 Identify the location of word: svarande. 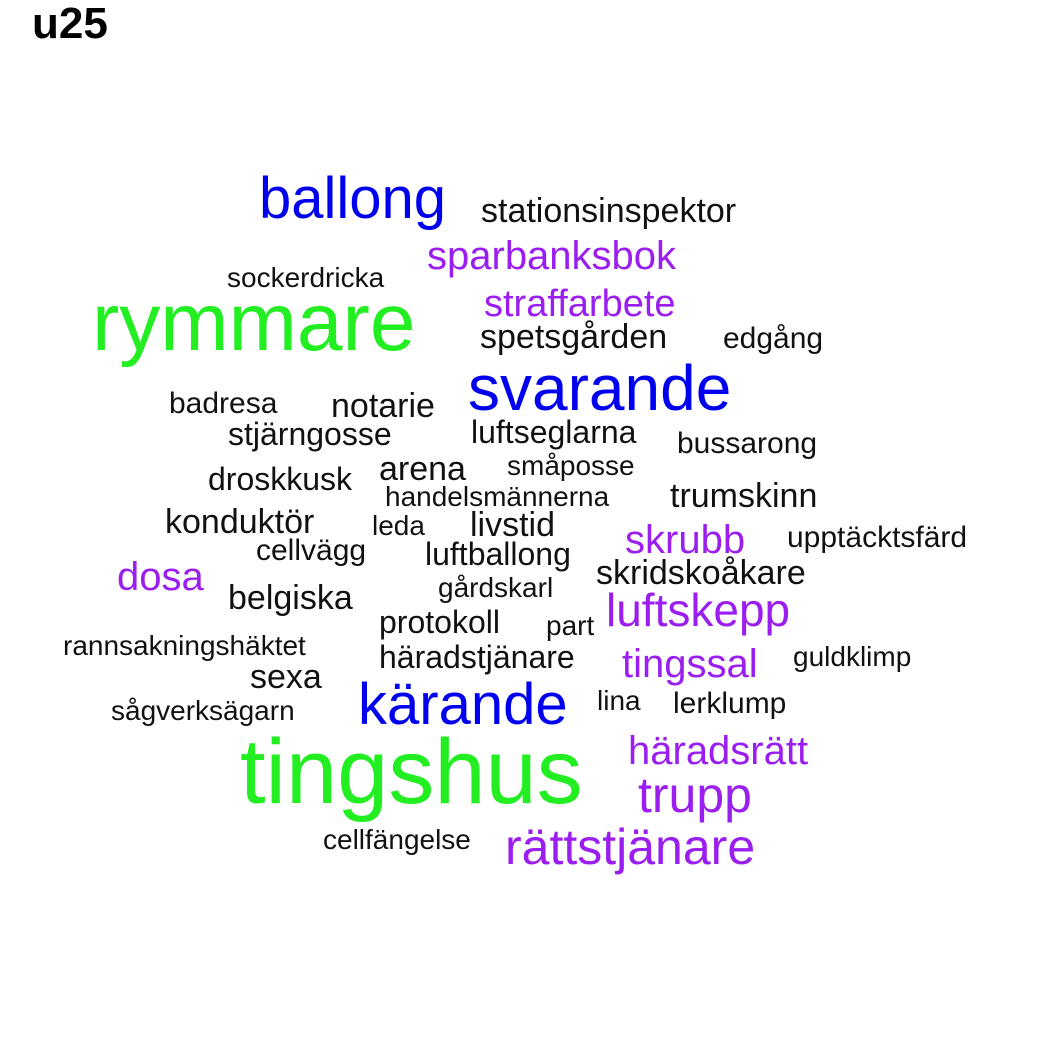
(600, 388).